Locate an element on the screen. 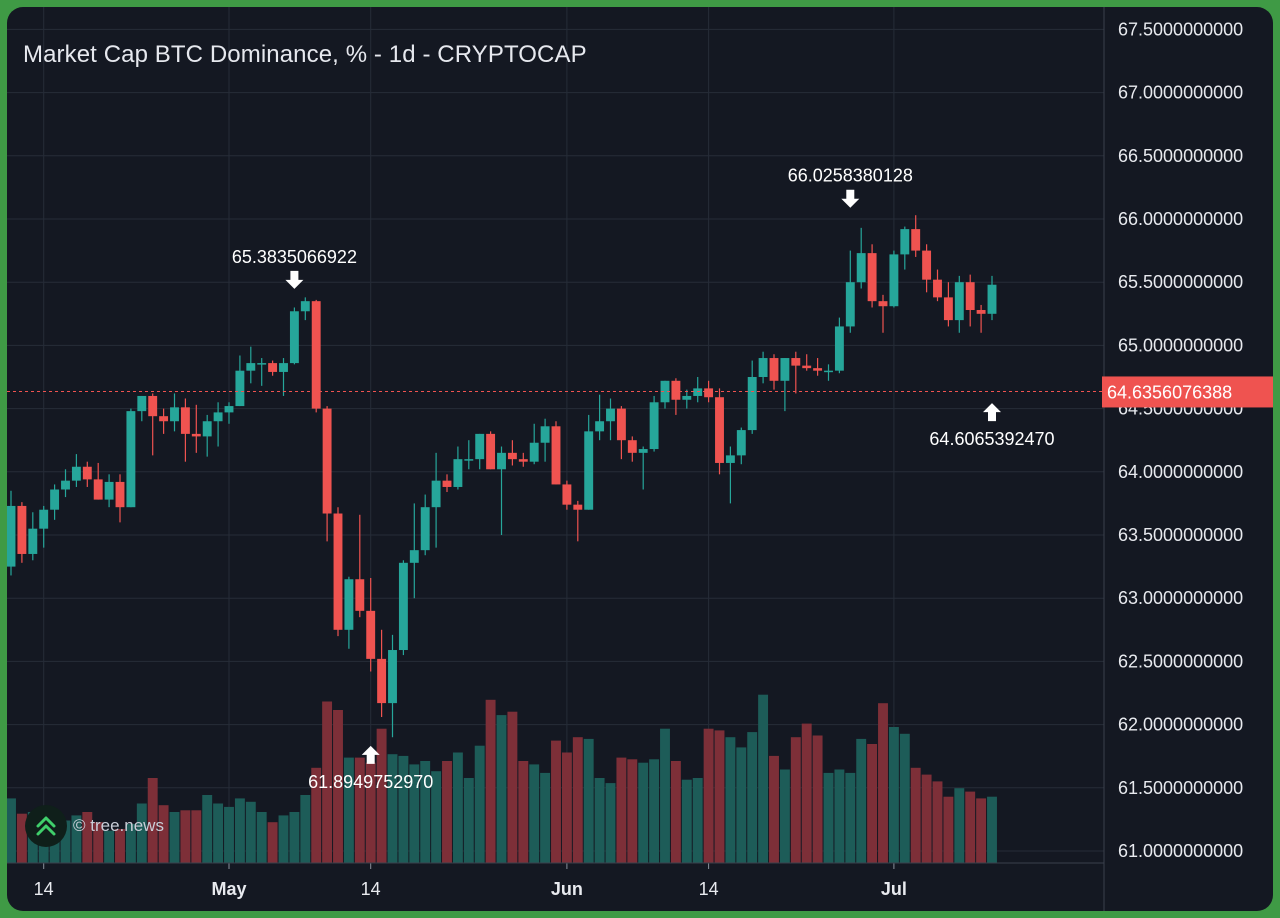 The width and height of the screenshot is (1280, 918). tree-news-logo-icon is located at coordinates (46, 826).